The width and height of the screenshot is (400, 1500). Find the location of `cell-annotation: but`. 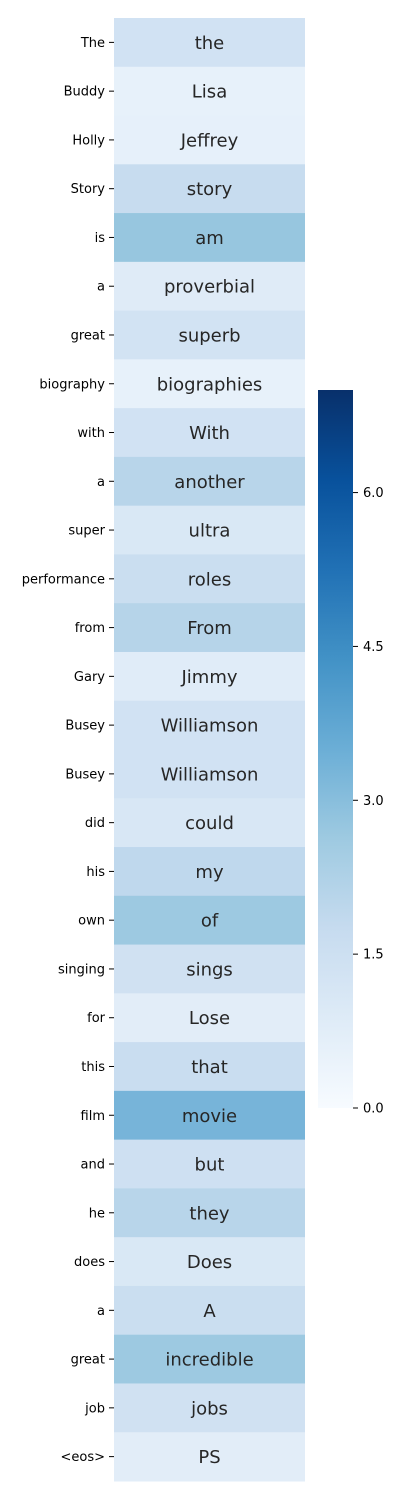

cell-annotation: but is located at coordinates (210, 1165).